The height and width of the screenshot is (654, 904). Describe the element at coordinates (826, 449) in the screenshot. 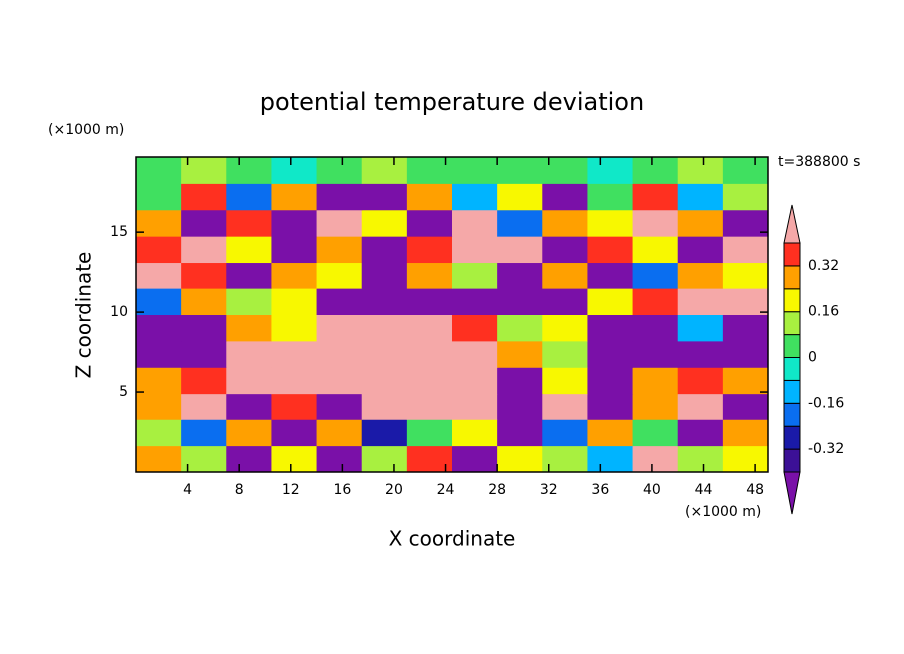

I see `colorbar-tick-label: -0.32` at that location.